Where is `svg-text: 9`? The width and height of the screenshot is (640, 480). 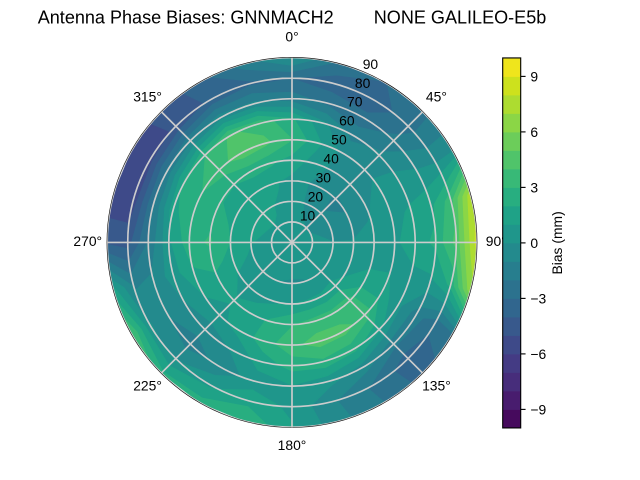
svg-text: 9 is located at coordinates (534, 76).